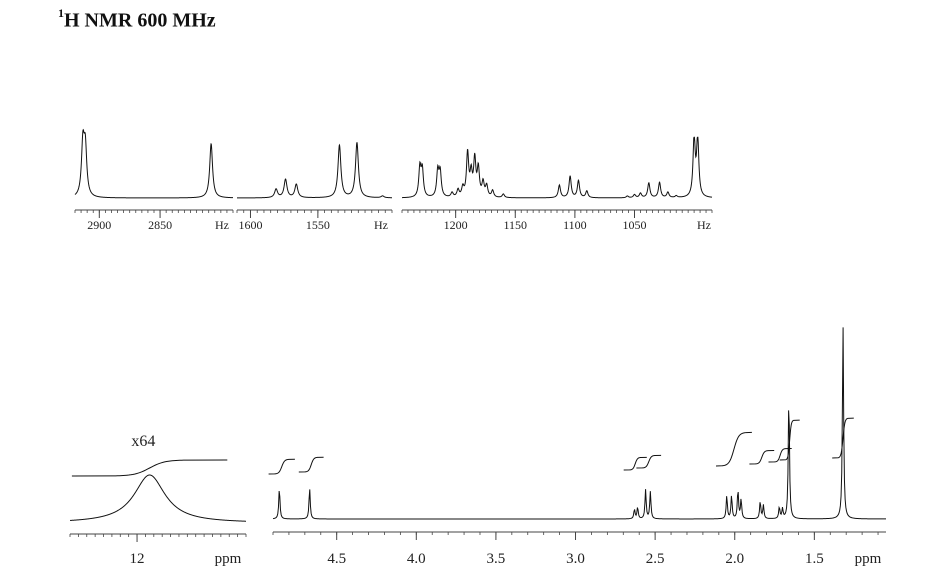 The width and height of the screenshot is (928, 588). Describe the element at coordinates (635, 225) in the screenshot. I see `tick-label: 1050` at that location.